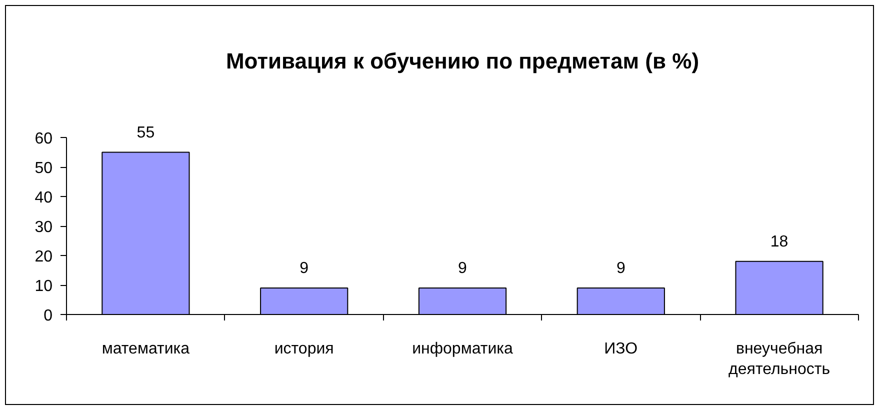 The height and width of the screenshot is (415, 883). Describe the element at coordinates (463, 61) in the screenshot. I see `chart-title: Мотивация к обучению по предметам (в %)` at that location.